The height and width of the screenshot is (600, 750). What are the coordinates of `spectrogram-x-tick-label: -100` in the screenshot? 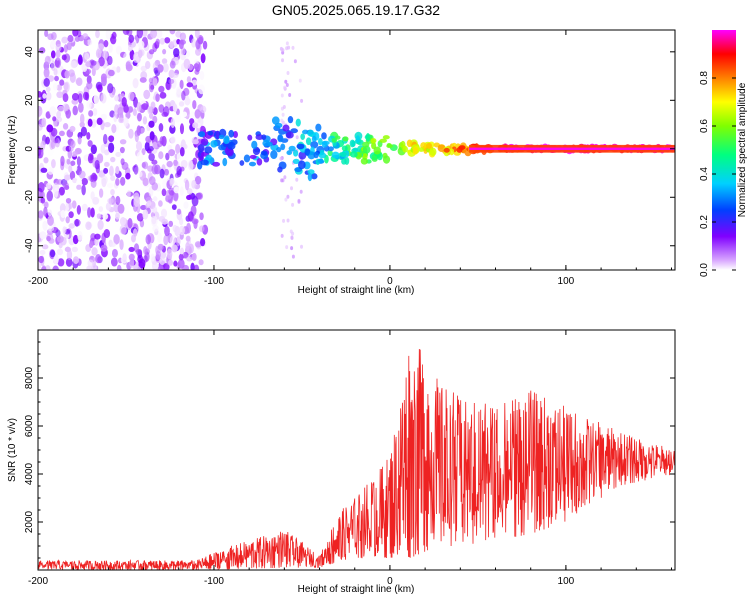 It's located at (214, 281).